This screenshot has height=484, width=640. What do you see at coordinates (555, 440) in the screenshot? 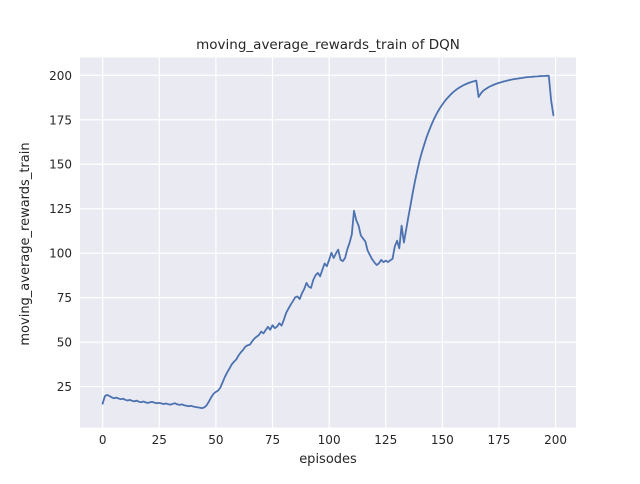
I see `x-tick-label: 200` at bounding box center [555, 440].